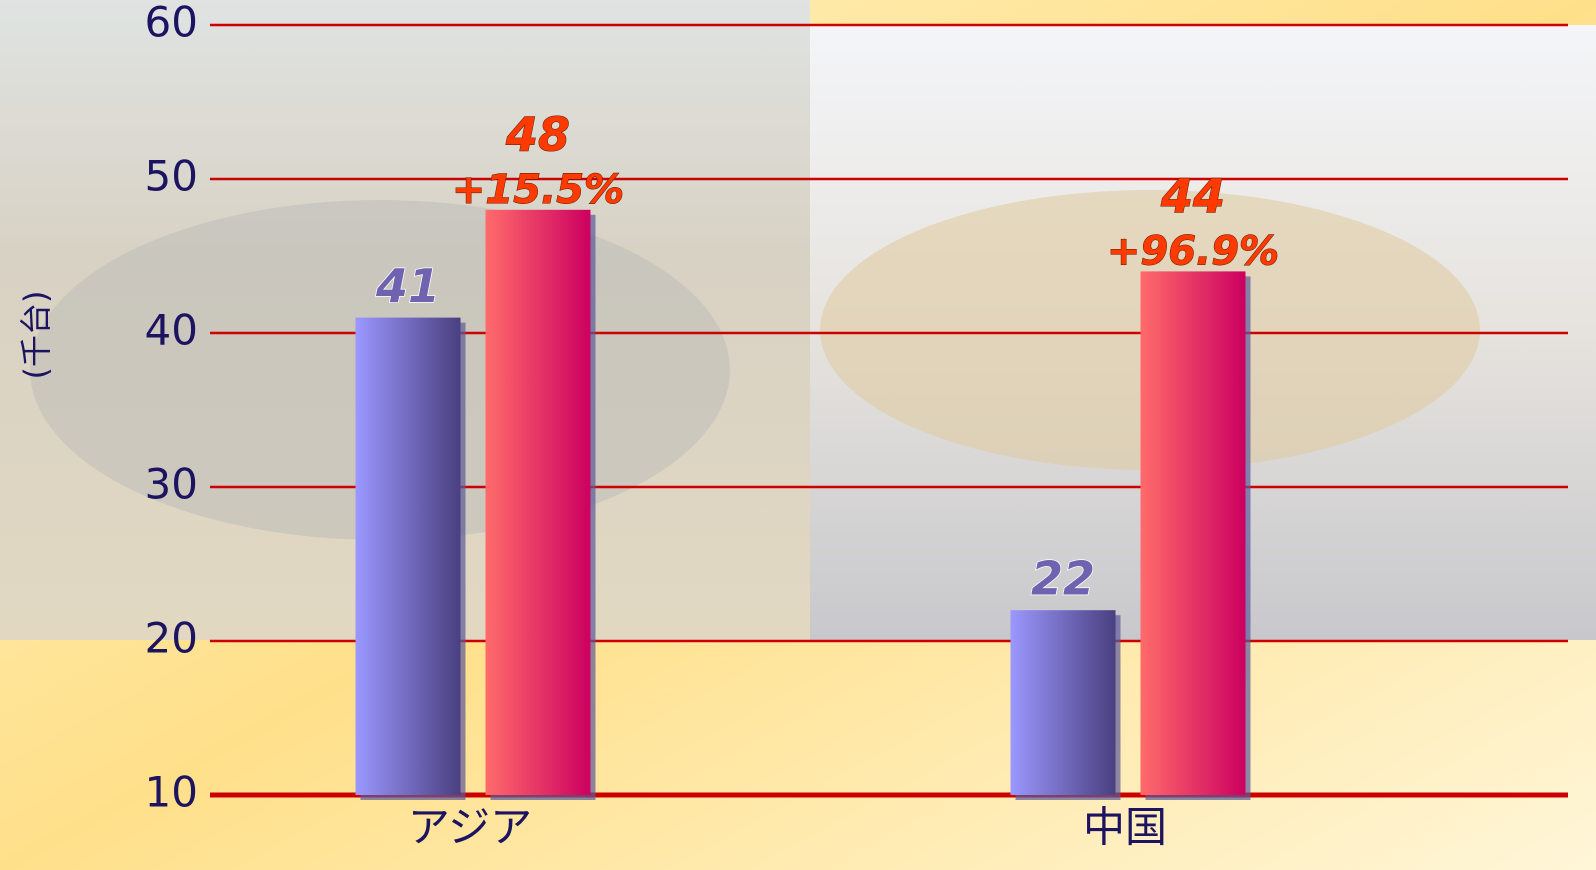  I want to click on value-label: 41, so click(407, 286).